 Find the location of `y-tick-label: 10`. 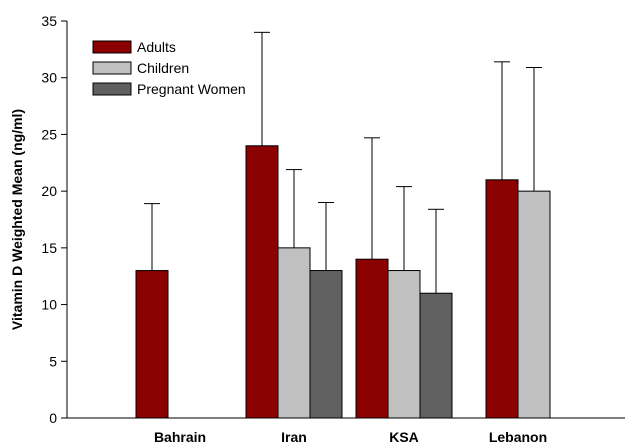

y-tick-label: 10 is located at coordinates (49, 305).